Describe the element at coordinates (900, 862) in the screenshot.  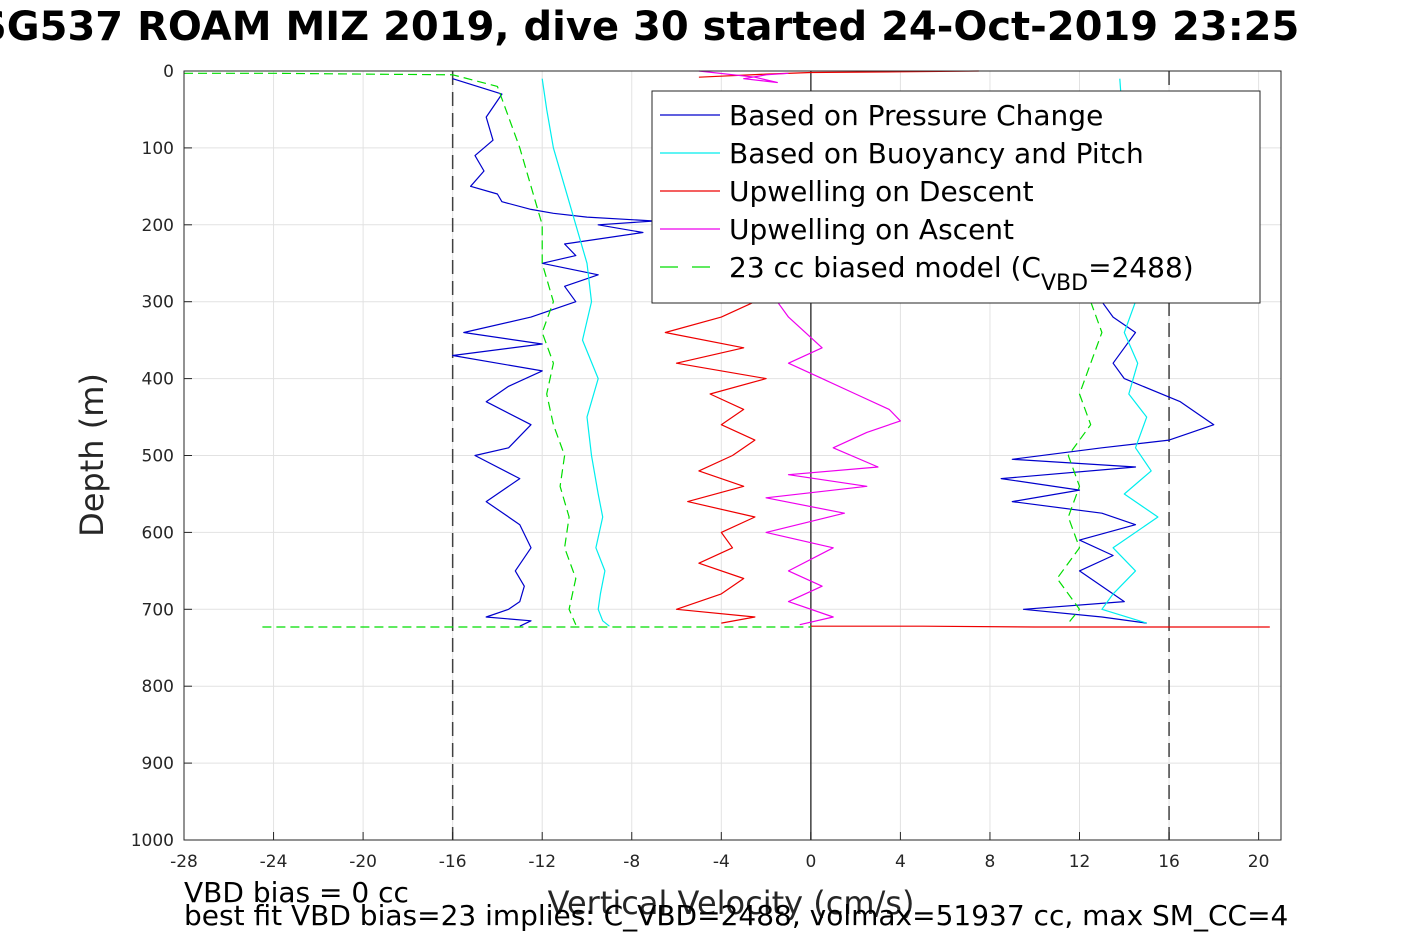
I see `x-tick-label: 4` at that location.